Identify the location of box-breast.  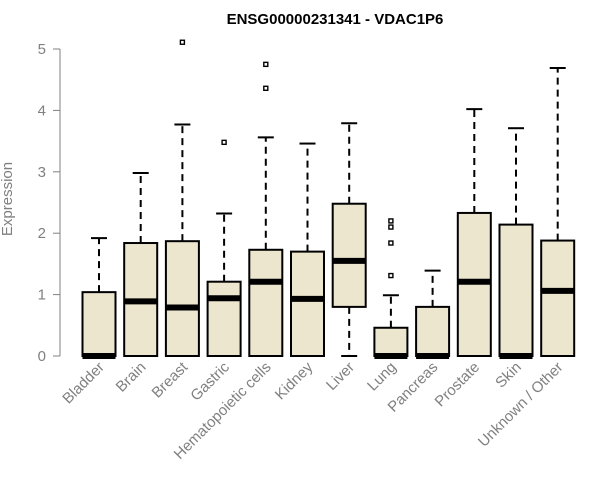
(182, 198).